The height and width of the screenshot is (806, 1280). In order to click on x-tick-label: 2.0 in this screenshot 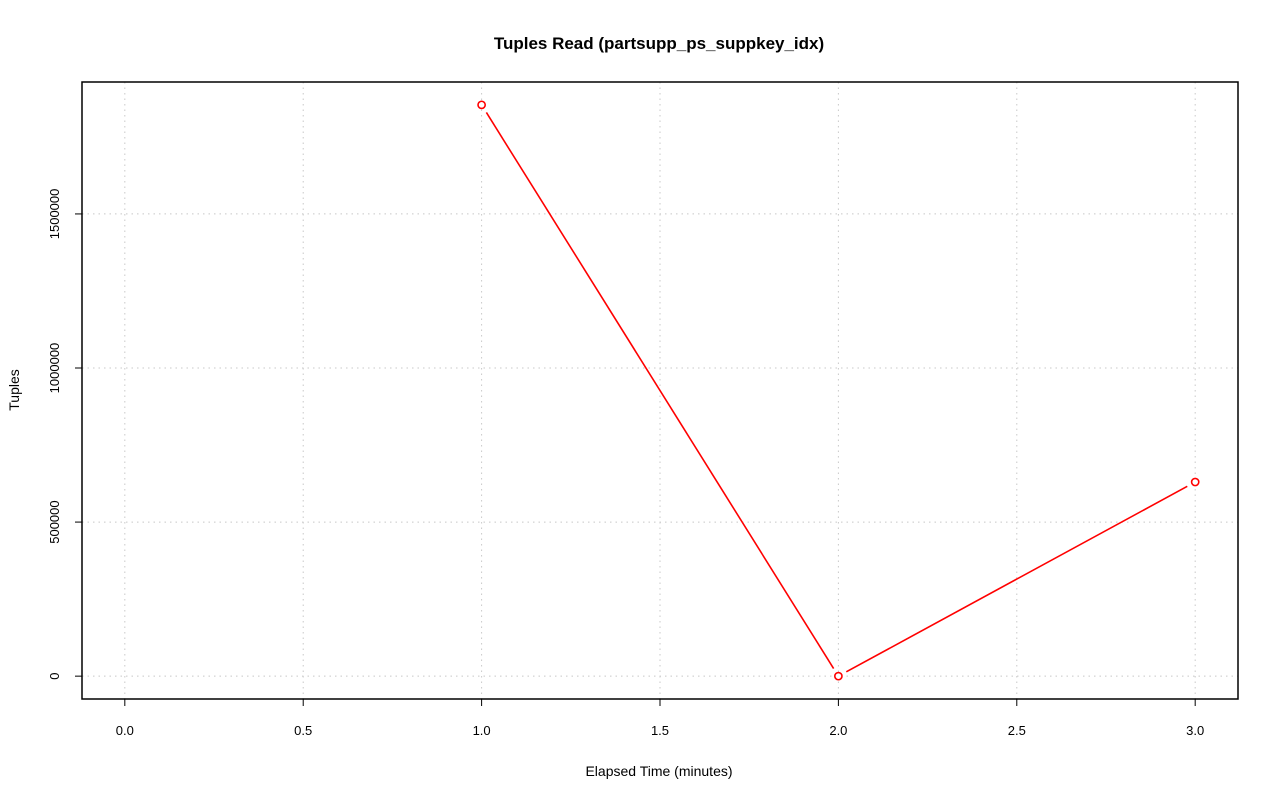, I will do `click(838, 730)`.